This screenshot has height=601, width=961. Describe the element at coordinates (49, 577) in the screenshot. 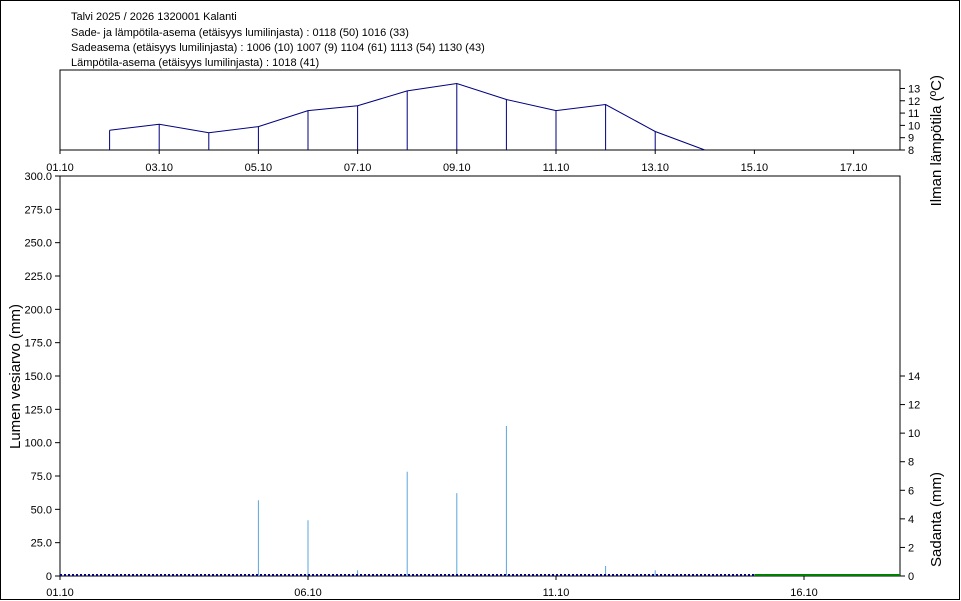

I see `snow-y-tick-label: 0` at that location.